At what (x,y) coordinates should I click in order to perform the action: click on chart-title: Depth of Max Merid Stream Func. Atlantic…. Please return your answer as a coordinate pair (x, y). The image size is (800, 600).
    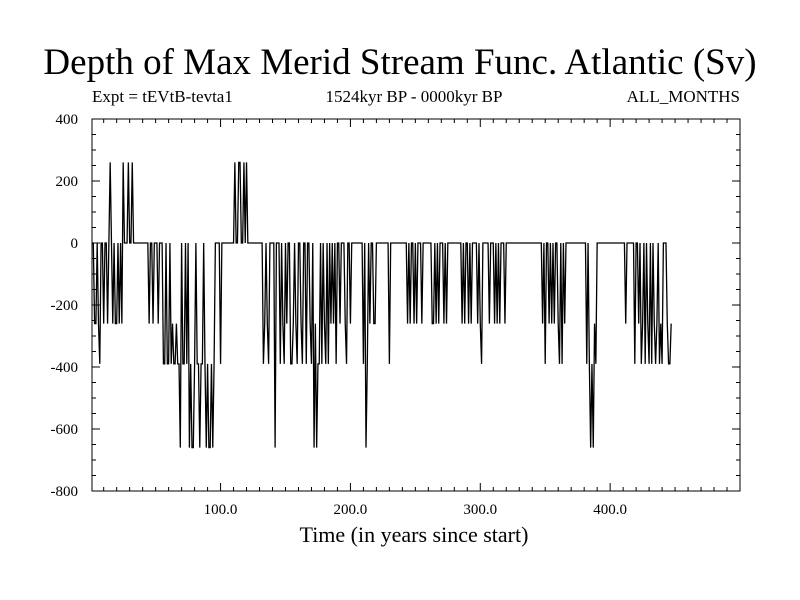
    Looking at the image, I should click on (400, 62).